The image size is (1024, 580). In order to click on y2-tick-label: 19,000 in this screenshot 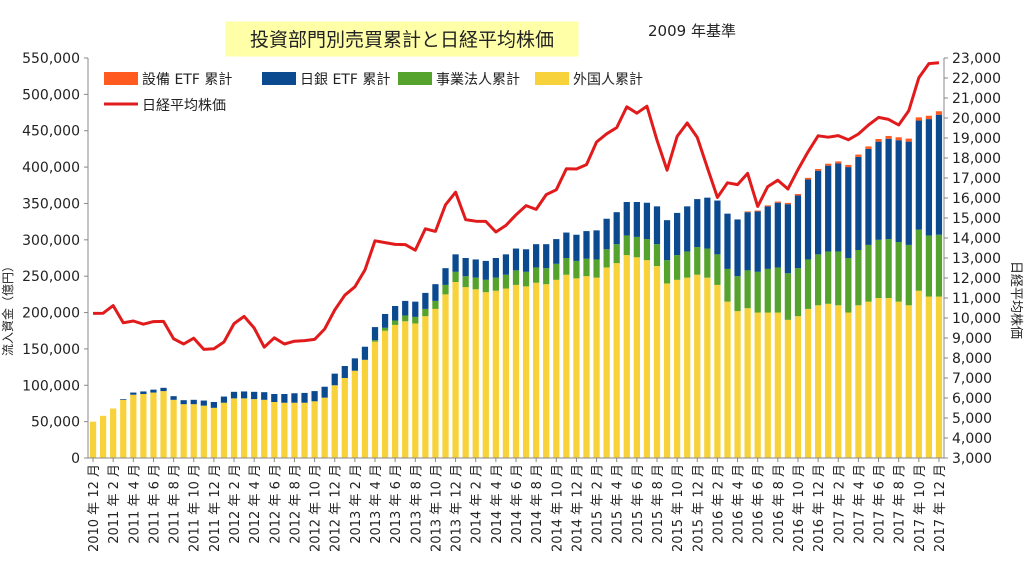, I will do `click(976, 139)`.